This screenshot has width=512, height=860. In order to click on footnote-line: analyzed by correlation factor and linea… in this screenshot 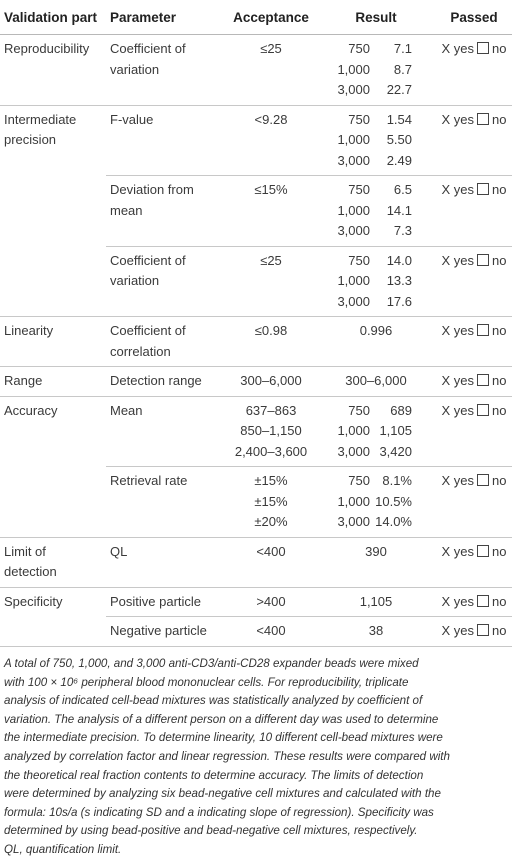, I will do `click(227, 756)`.